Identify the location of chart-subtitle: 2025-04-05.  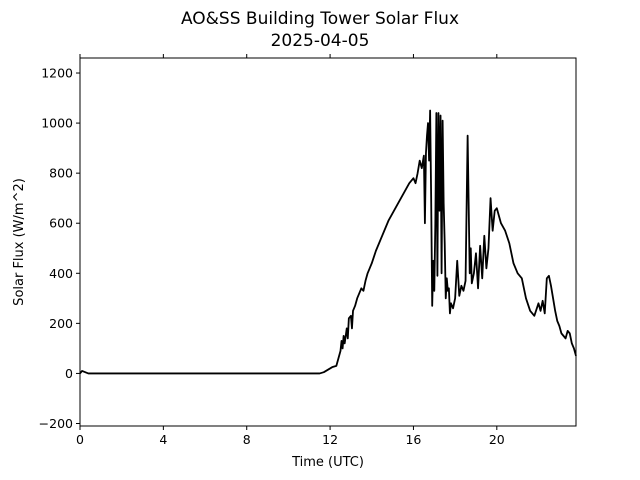
(320, 41).